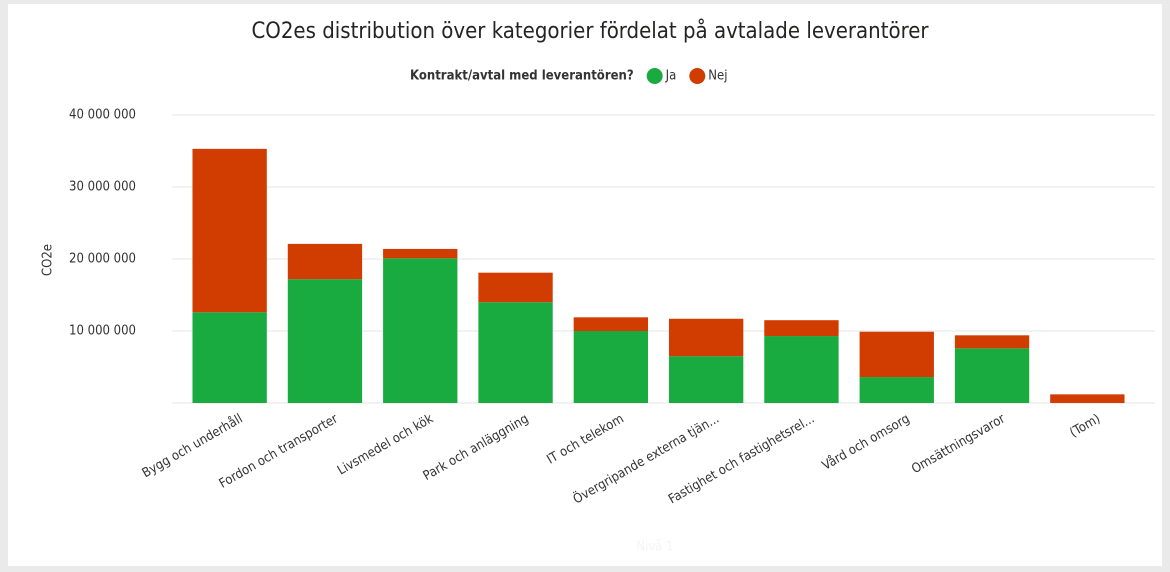  What do you see at coordinates (102, 115) in the screenshot?
I see `y-tick-label: 40 000 000` at bounding box center [102, 115].